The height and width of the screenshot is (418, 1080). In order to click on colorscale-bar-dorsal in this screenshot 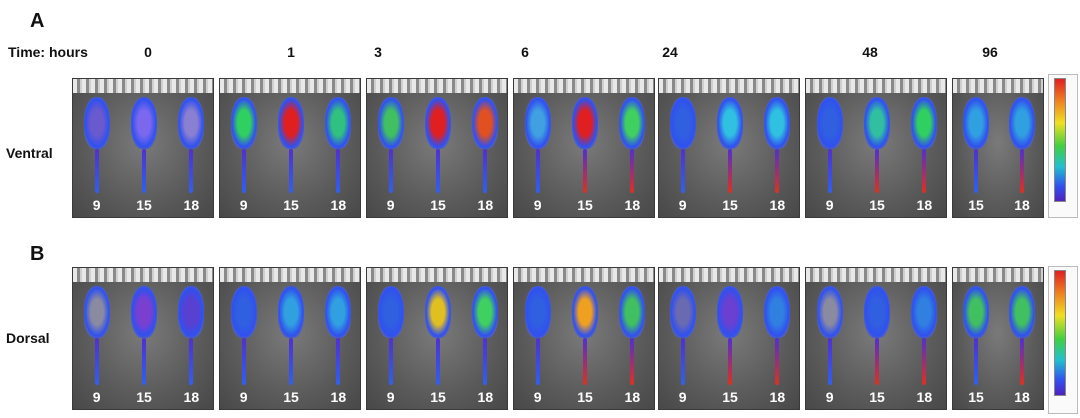, I will do `click(1060, 333)`.